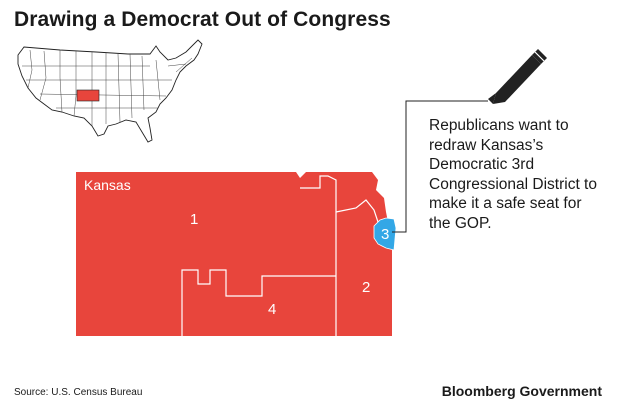 The width and height of the screenshot is (620, 411). Describe the element at coordinates (521, 391) in the screenshot. I see `brand-logo-text: Bloomberg Government` at that location.